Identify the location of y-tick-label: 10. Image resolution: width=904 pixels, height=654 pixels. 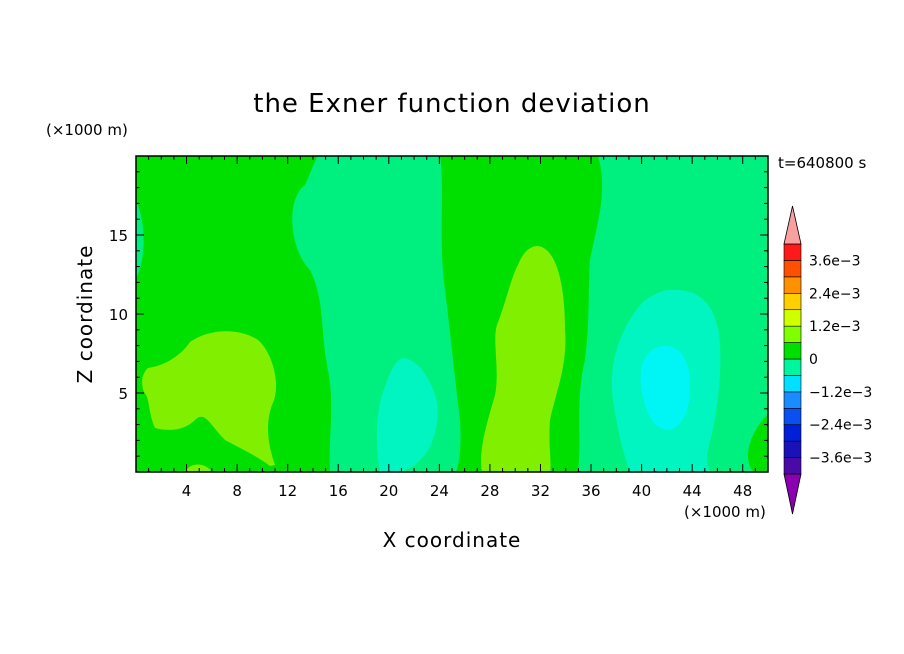
(118, 315).